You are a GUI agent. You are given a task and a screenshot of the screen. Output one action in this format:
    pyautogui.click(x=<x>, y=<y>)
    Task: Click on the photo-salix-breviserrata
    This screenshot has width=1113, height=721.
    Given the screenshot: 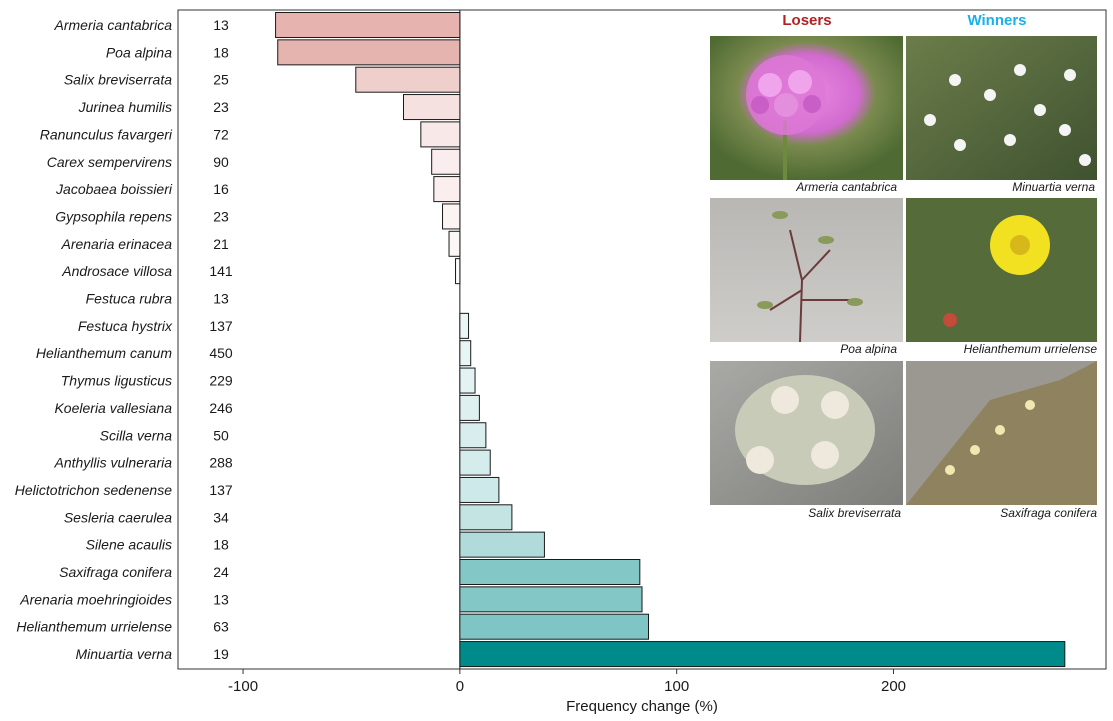 What is the action you would take?
    pyautogui.click(x=806, y=433)
    